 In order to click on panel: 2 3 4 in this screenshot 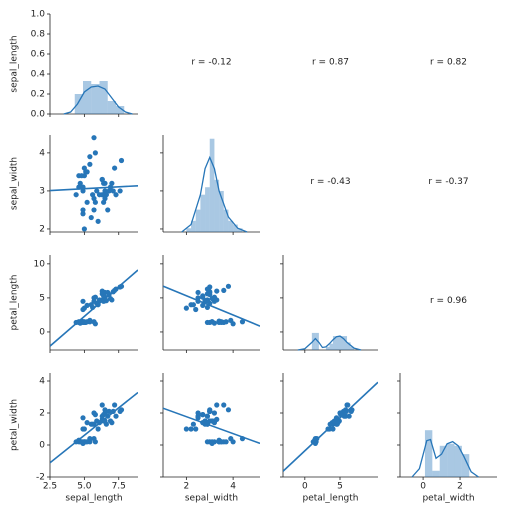, I will do `click(88, 185)`.